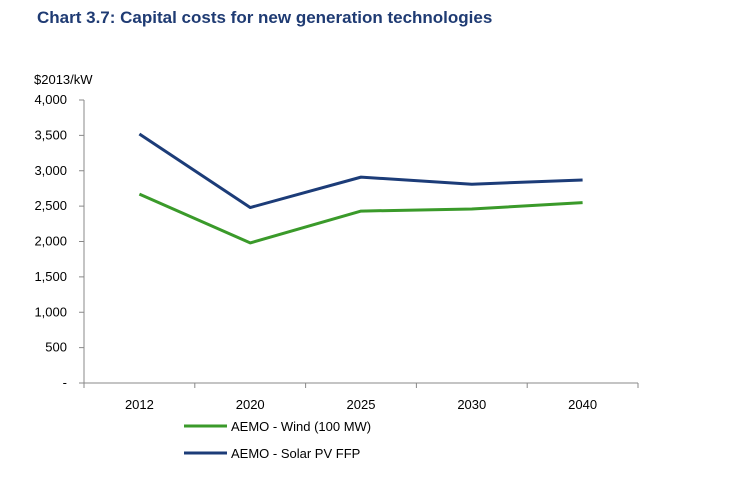 The image size is (754, 481). Describe the element at coordinates (361, 404) in the screenshot. I see `x-tick-label: 2025` at that location.